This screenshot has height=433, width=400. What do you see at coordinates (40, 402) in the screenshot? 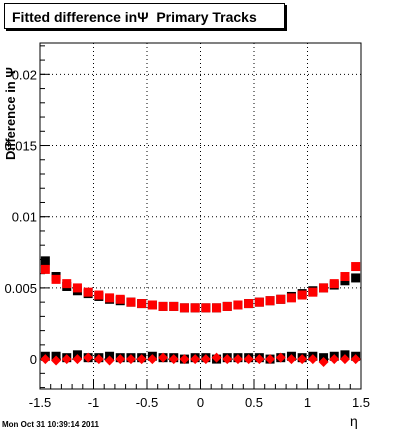
I see `x-tick-label: -1.5` at bounding box center [40, 402].